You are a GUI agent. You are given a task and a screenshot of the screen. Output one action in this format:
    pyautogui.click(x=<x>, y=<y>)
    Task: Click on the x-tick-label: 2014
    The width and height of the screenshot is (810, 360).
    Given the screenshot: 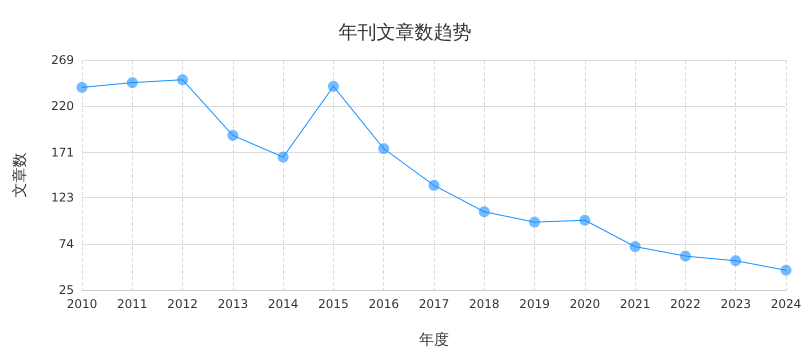 What is the action you would take?
    pyautogui.click(x=283, y=304)
    